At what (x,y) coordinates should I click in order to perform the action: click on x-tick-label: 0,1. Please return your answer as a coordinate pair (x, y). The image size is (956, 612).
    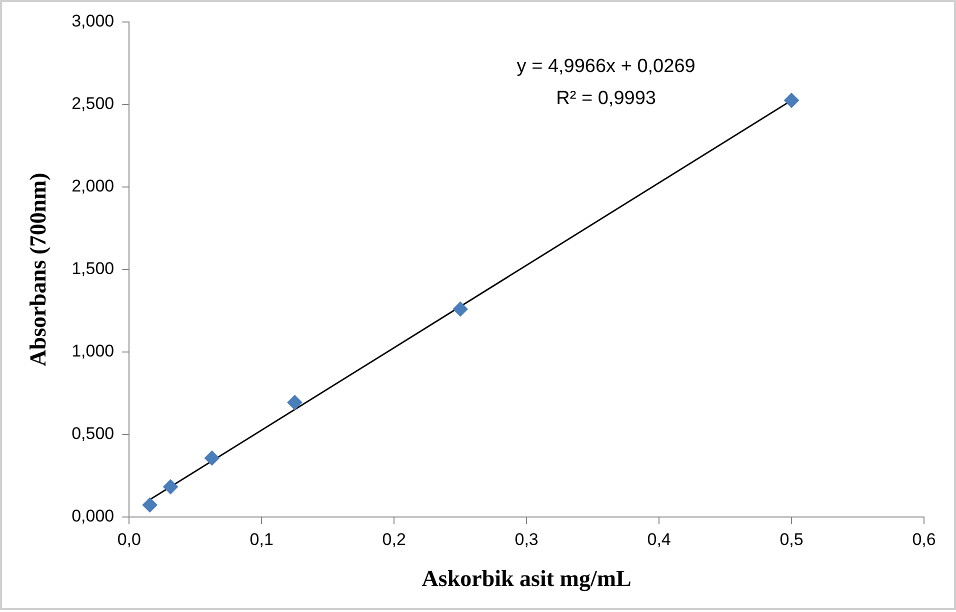
    Looking at the image, I should click on (262, 539).